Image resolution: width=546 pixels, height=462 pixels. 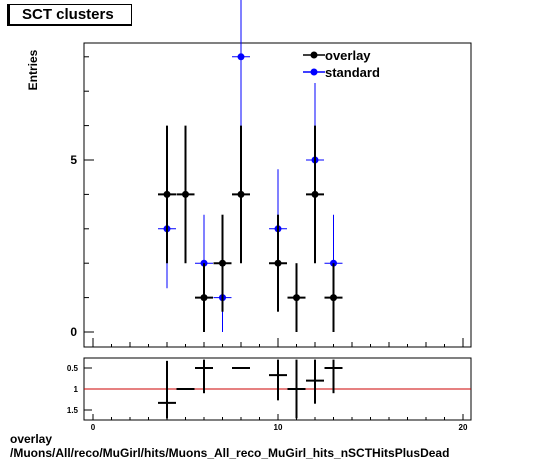 I want to click on y-axis-label: Entries, so click(x=33, y=69).